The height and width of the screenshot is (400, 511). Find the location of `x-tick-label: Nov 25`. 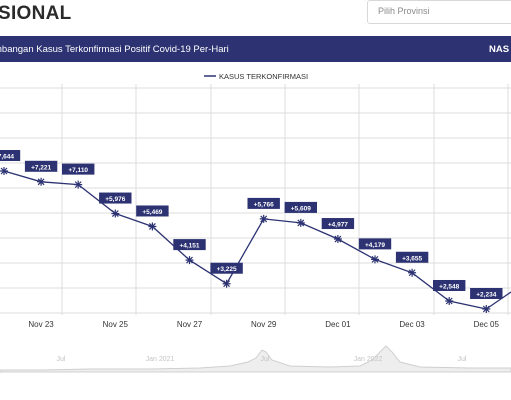

x-tick-label: Nov 25 is located at coordinates (116, 324).